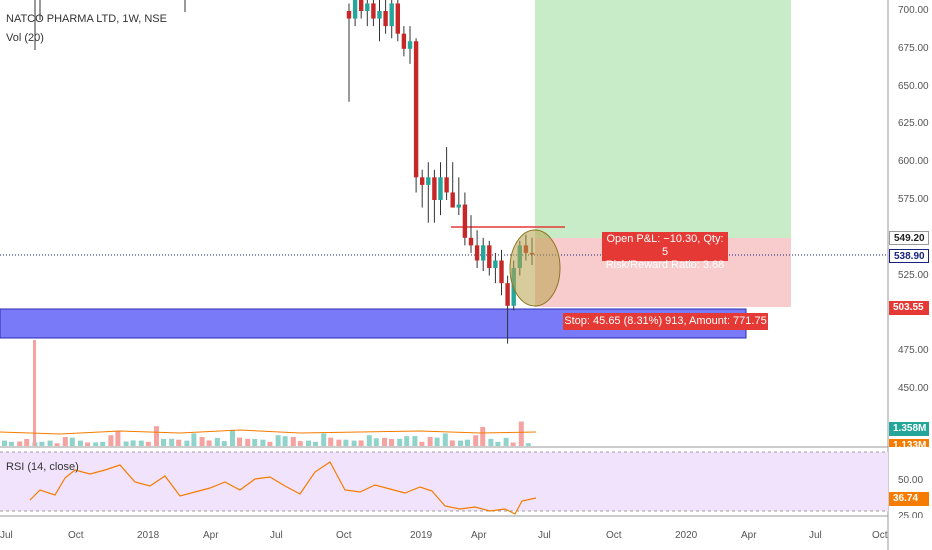  Describe the element at coordinates (665, 321) in the screenshot. I see `stop-label: Stop: 45.65 (8.31%) 913, Amount: 771.75` at that location.